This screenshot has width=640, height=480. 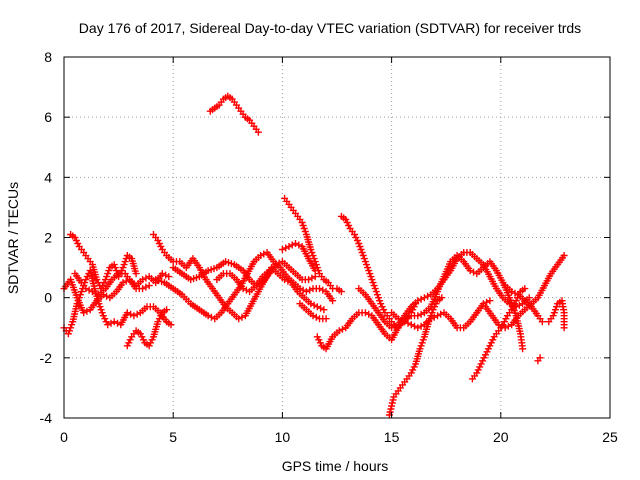 What do you see at coordinates (46, 418) in the screenshot?
I see `y-tick-label: -4` at bounding box center [46, 418].